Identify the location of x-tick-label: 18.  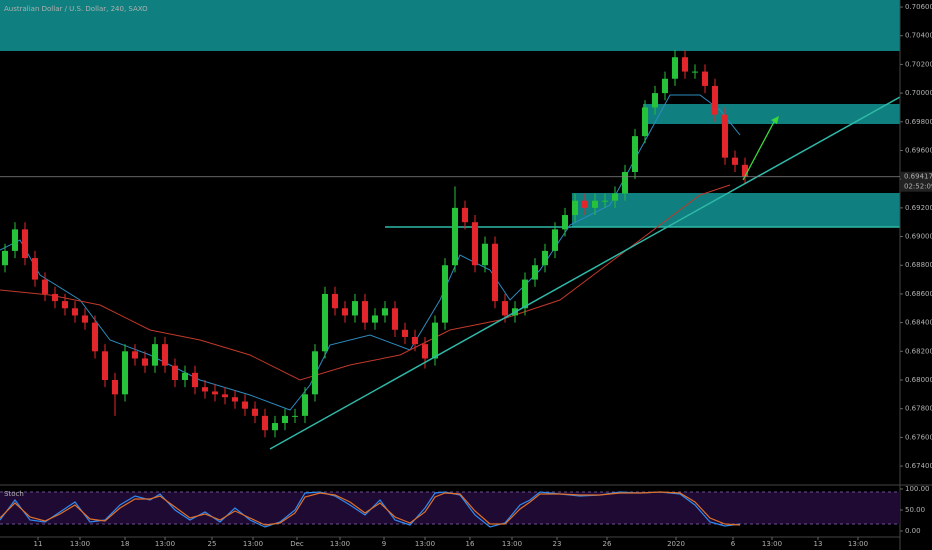
(125, 544).